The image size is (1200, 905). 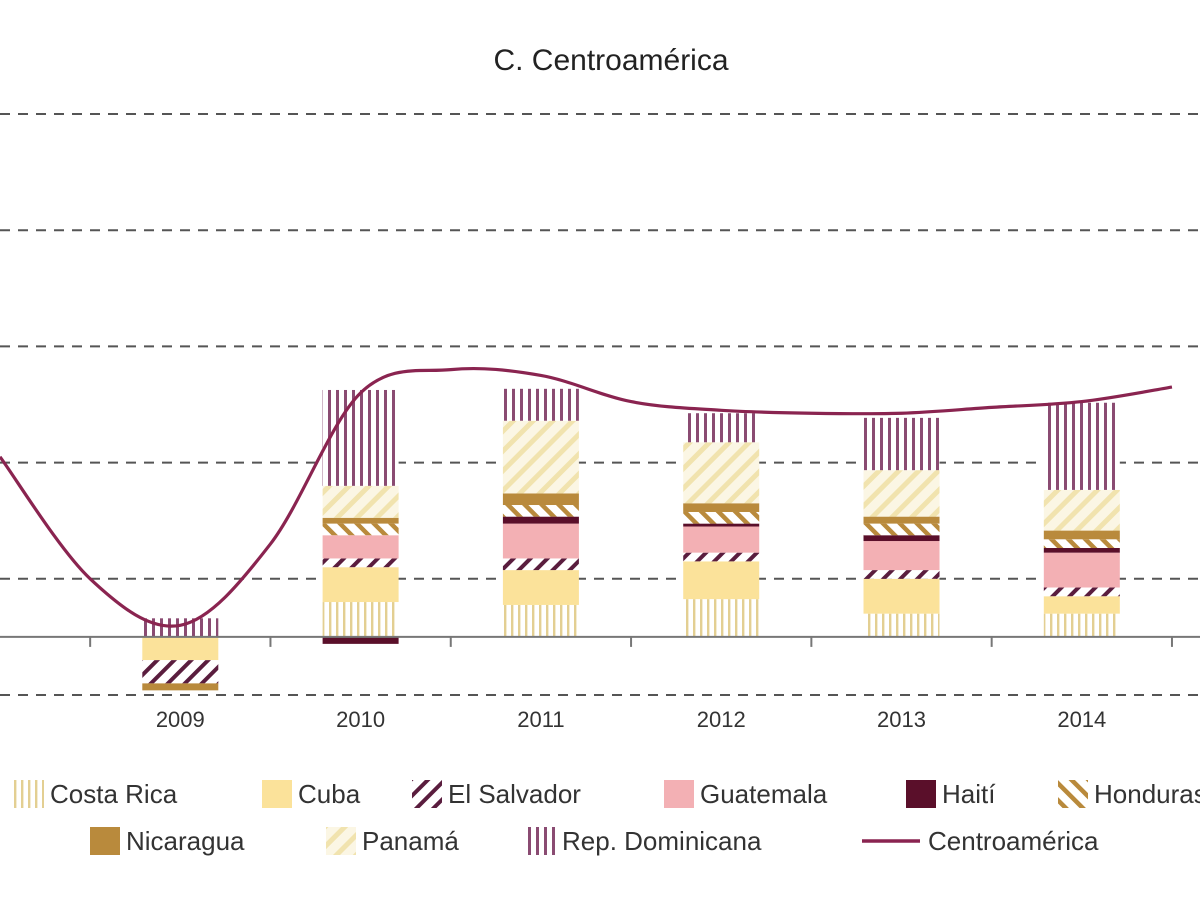 I want to click on legend-label: Rep. Dominicana, so click(x=662, y=841).